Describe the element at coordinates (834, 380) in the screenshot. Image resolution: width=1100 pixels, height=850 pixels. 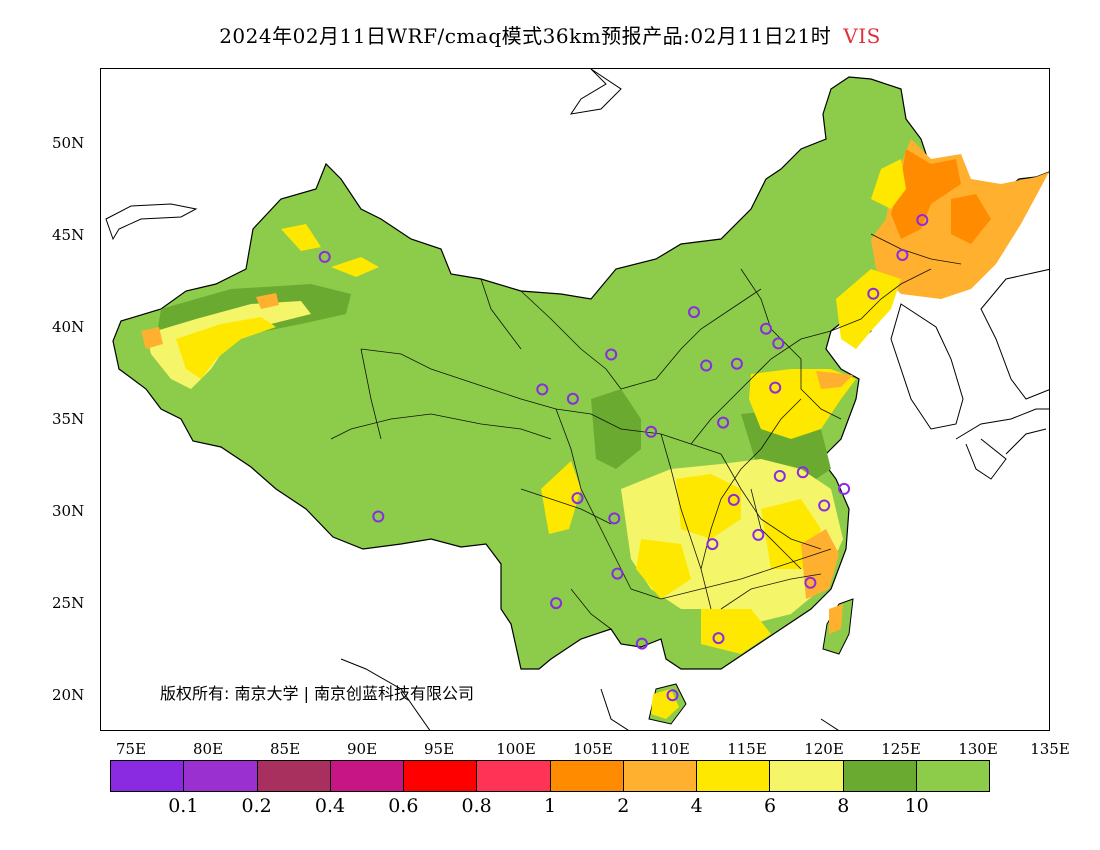
I see `orange-zone-shandong` at that location.